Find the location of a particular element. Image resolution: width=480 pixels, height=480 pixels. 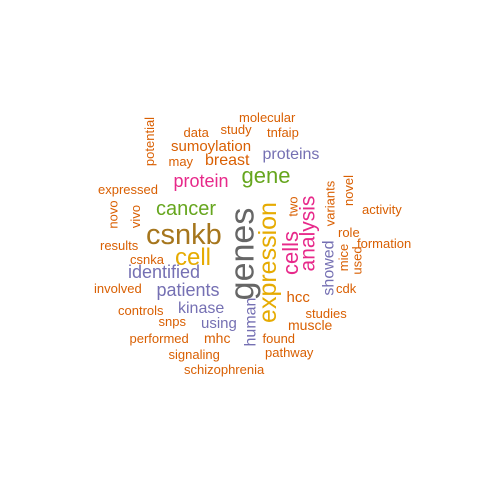

word-proteins: proteins is located at coordinates (291, 154).